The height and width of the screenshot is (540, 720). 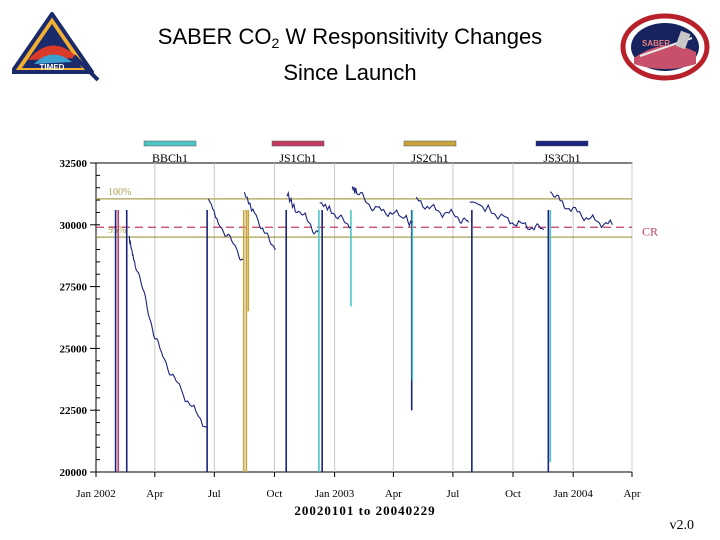 I want to click on title-line-2: Since Launch, so click(x=350, y=72).